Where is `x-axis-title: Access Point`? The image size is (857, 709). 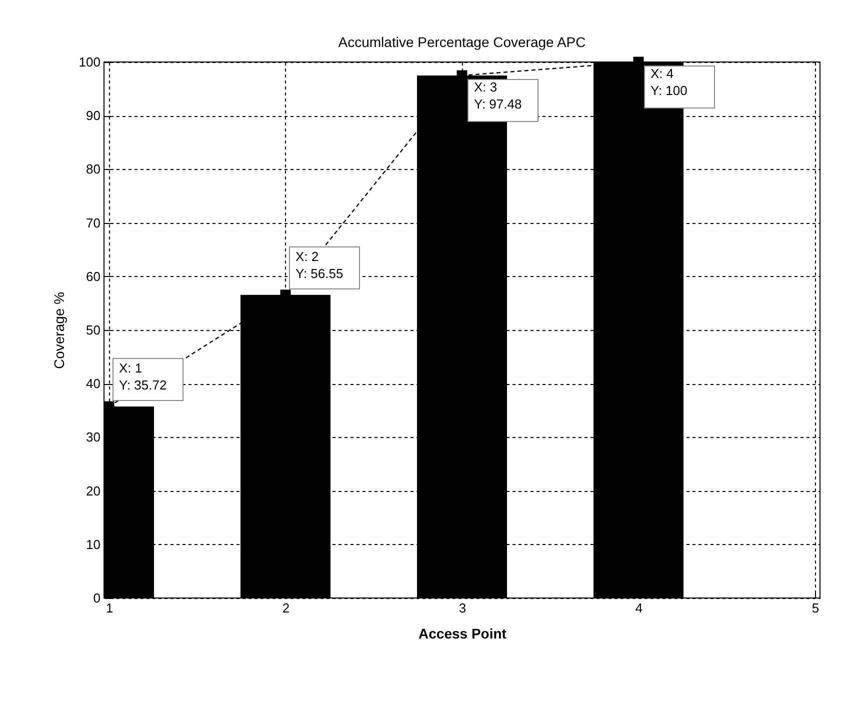
x-axis-title: Access Point is located at coordinates (462, 634).